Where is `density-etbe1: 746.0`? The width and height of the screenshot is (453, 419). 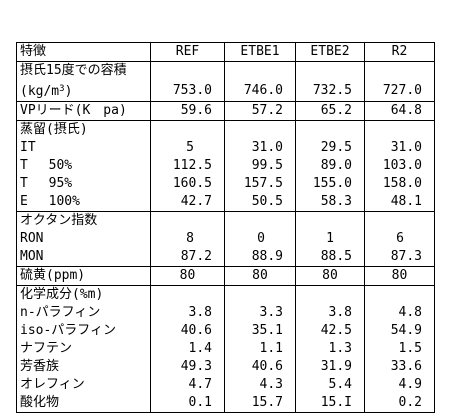
density-etbe1: 746.0 is located at coordinates (260, 91).